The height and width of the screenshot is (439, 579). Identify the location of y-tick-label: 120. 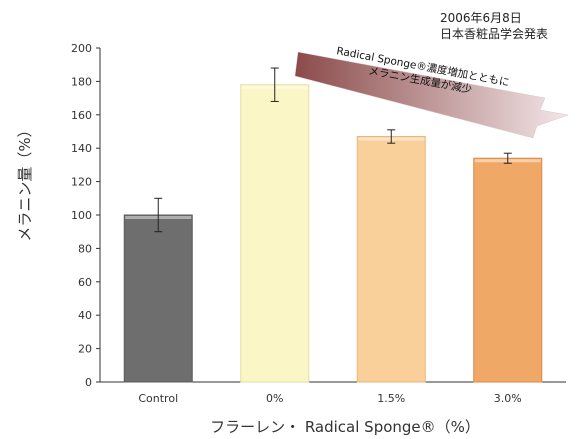
(81, 182).